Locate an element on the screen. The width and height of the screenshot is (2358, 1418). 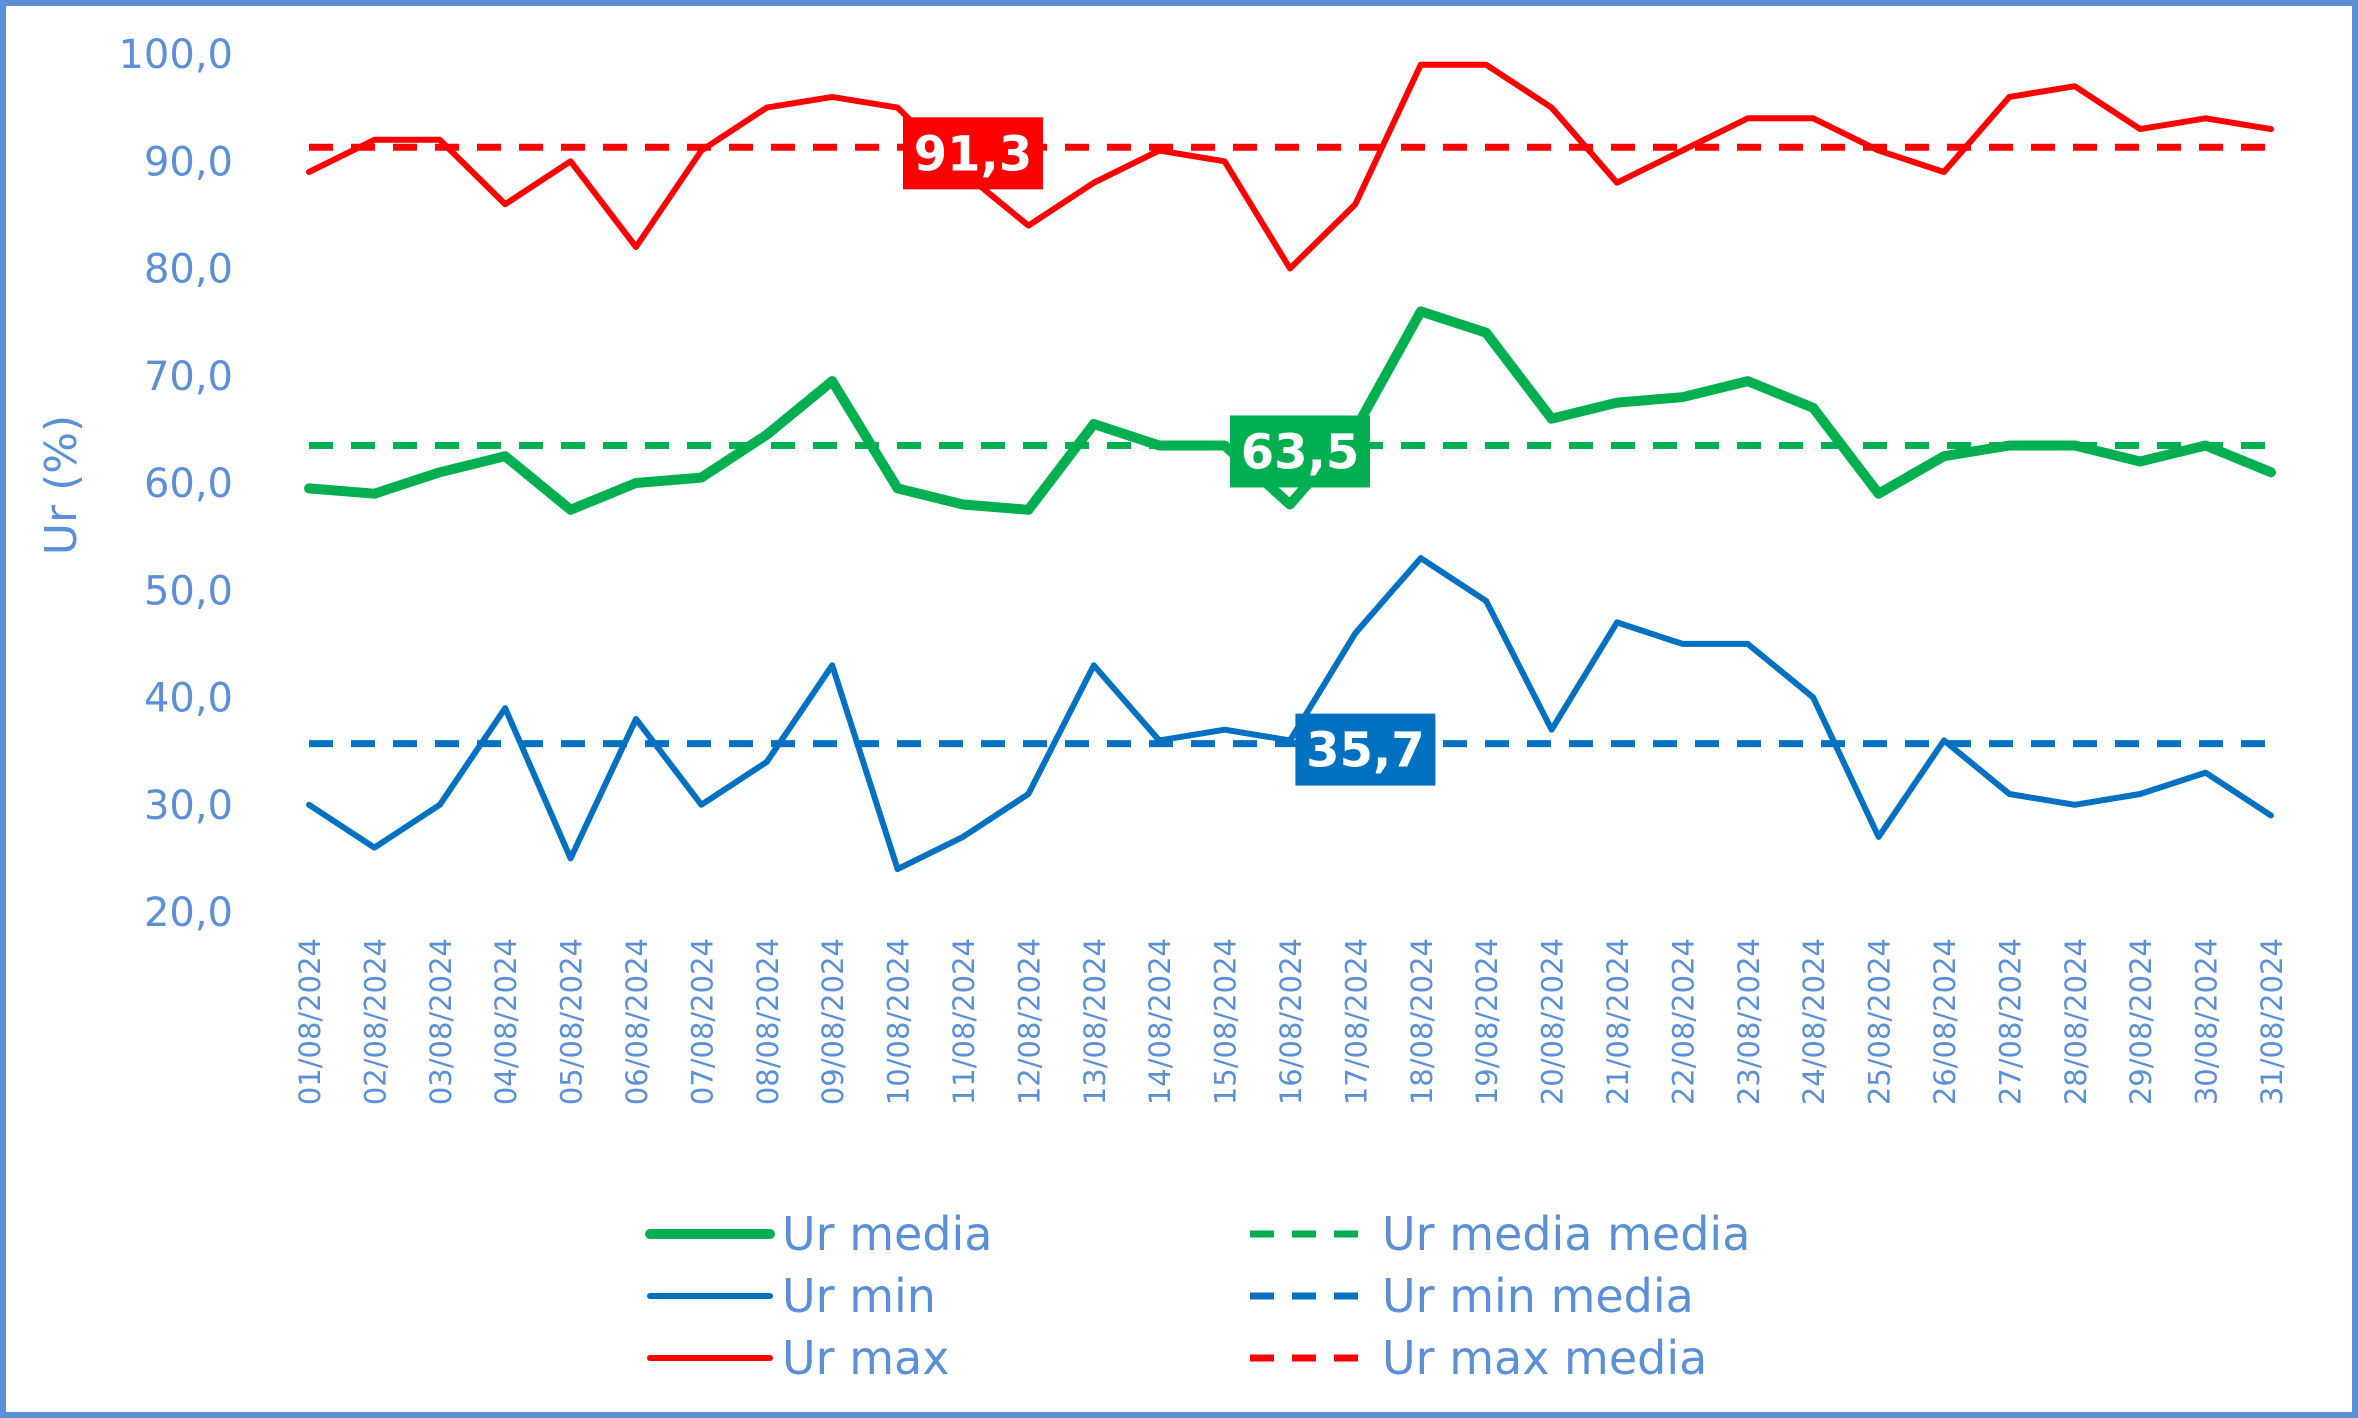
x-tick-label: 26/08/2024 is located at coordinates (1945, 1021).